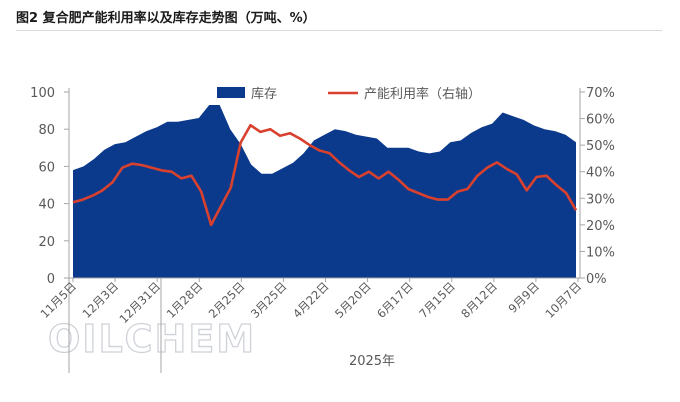 The width and height of the screenshot is (680, 402). Describe the element at coordinates (349, 94) in the screenshot. I see `legend: 库存 产能利用率（右轴）` at that location.